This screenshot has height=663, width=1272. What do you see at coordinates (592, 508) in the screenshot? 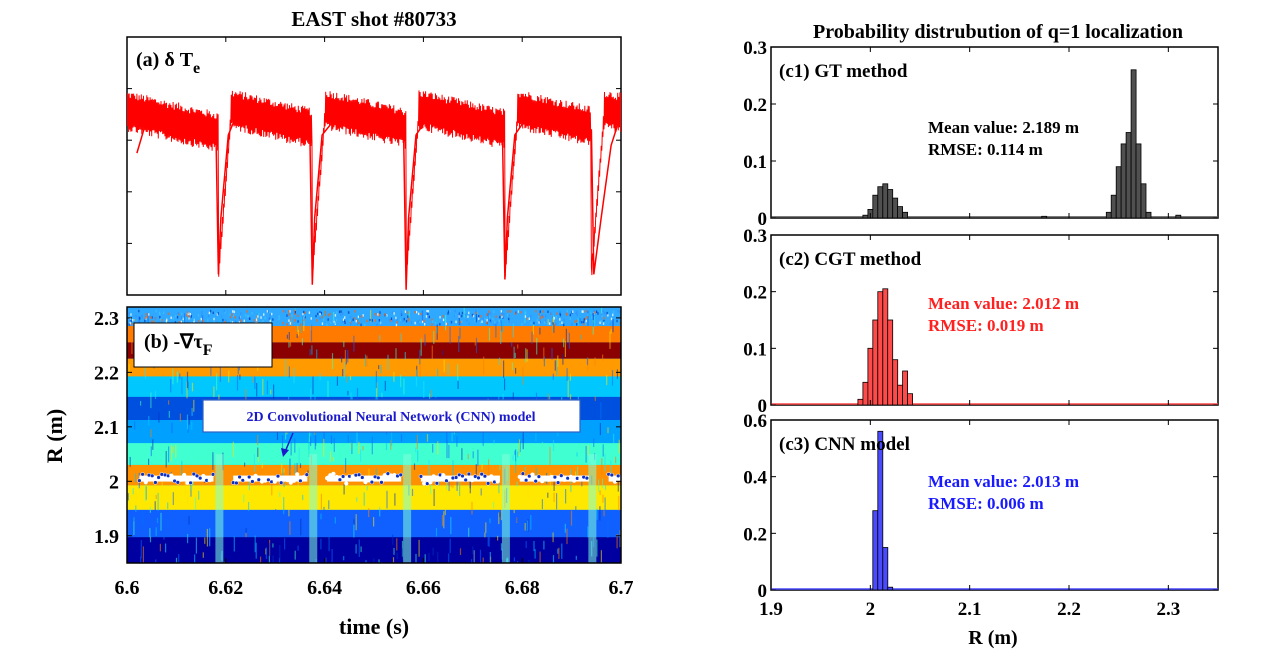
I see `heatmap-crash-column` at bounding box center [592, 508].